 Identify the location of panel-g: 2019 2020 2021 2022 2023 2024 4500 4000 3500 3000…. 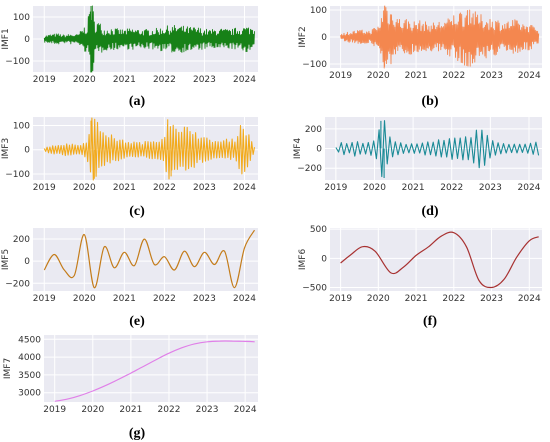
(130, 388).